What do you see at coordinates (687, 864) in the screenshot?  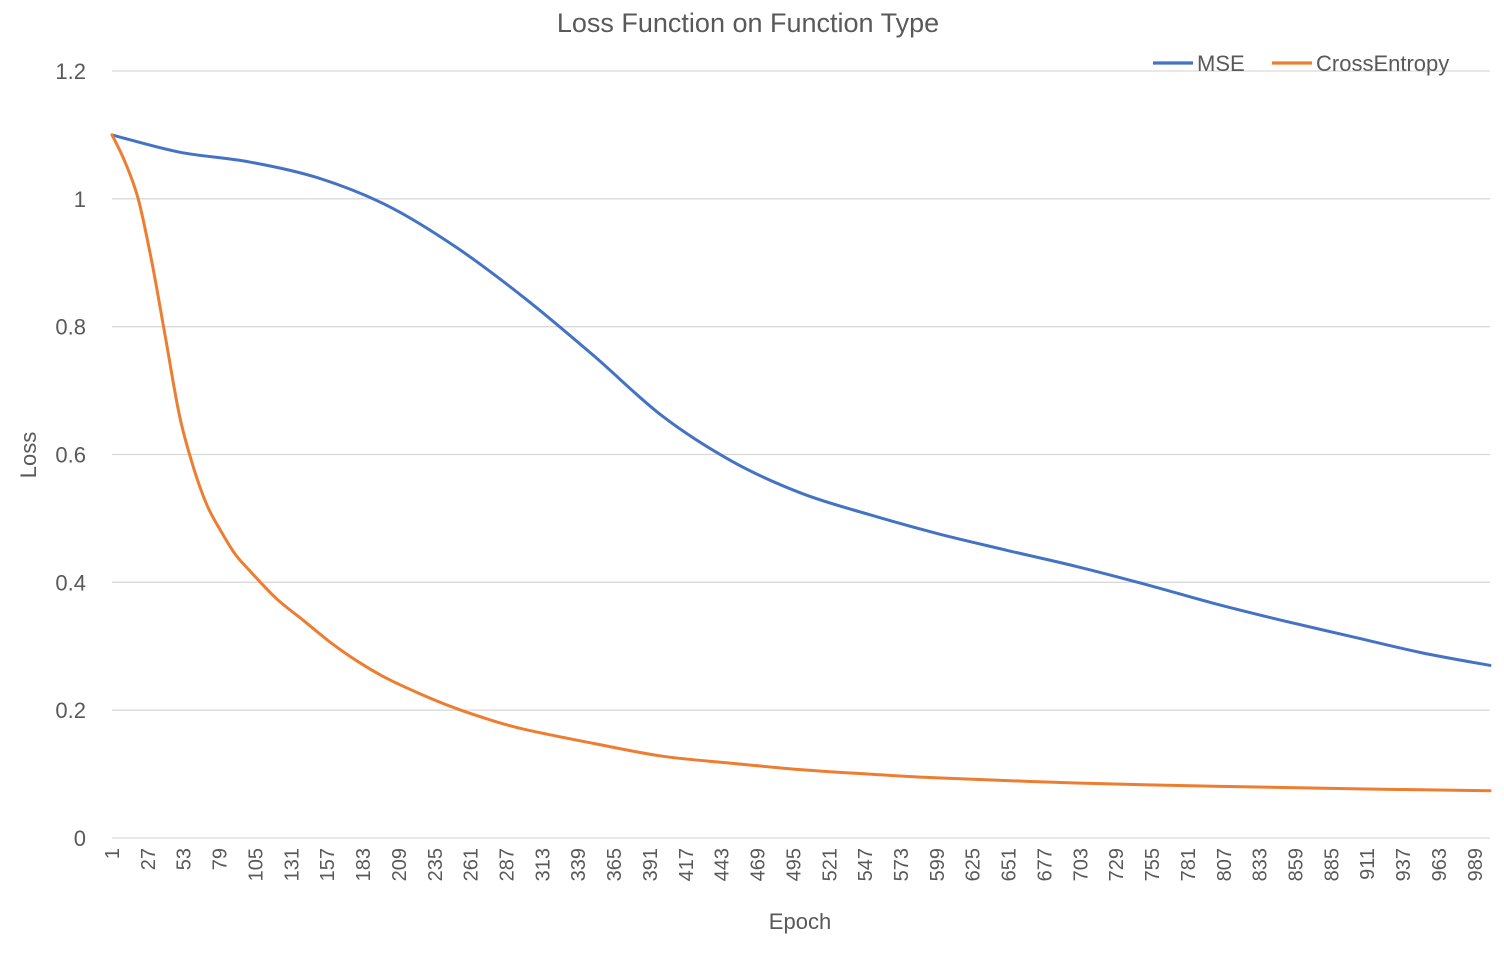 I see `x-tick-label: 417` at bounding box center [687, 864].